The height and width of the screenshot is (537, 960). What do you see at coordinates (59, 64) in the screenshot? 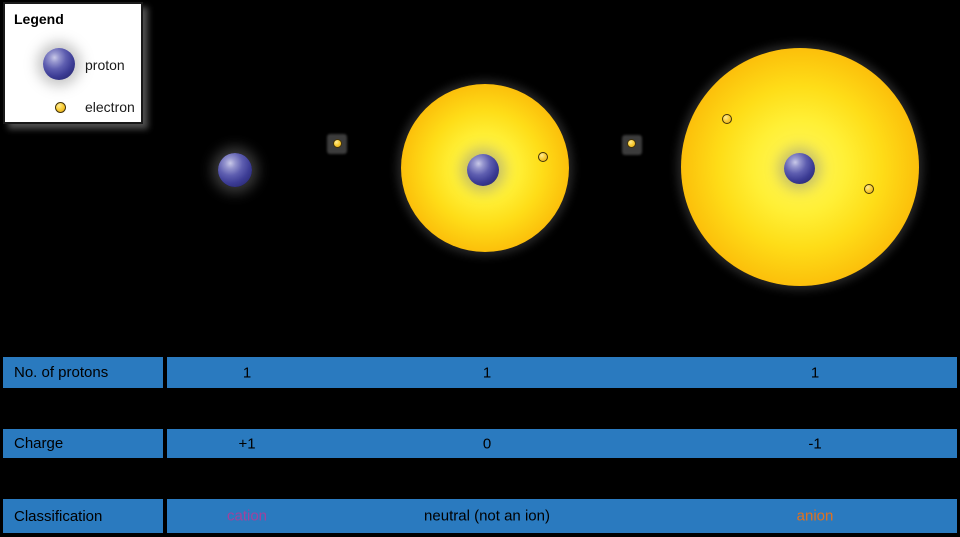
I see `proton-sphere-icon` at bounding box center [59, 64].